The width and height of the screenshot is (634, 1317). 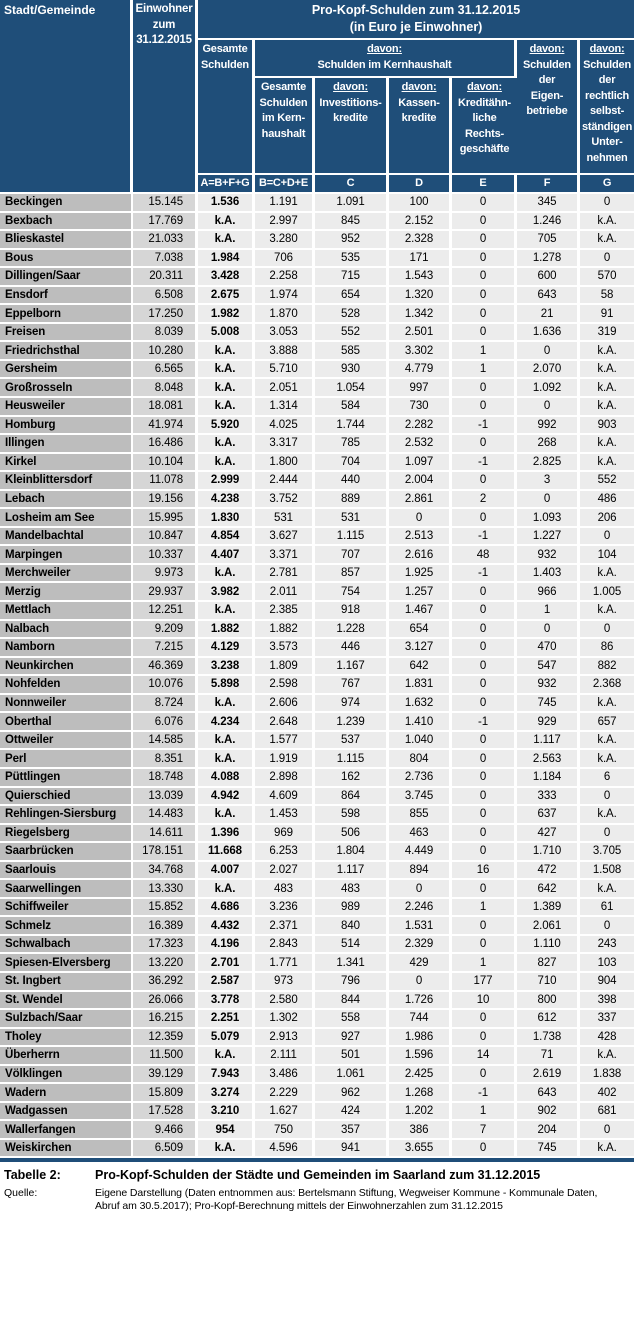 What do you see at coordinates (165, 815) in the screenshot?
I see `population-cell: 14.483` at bounding box center [165, 815].